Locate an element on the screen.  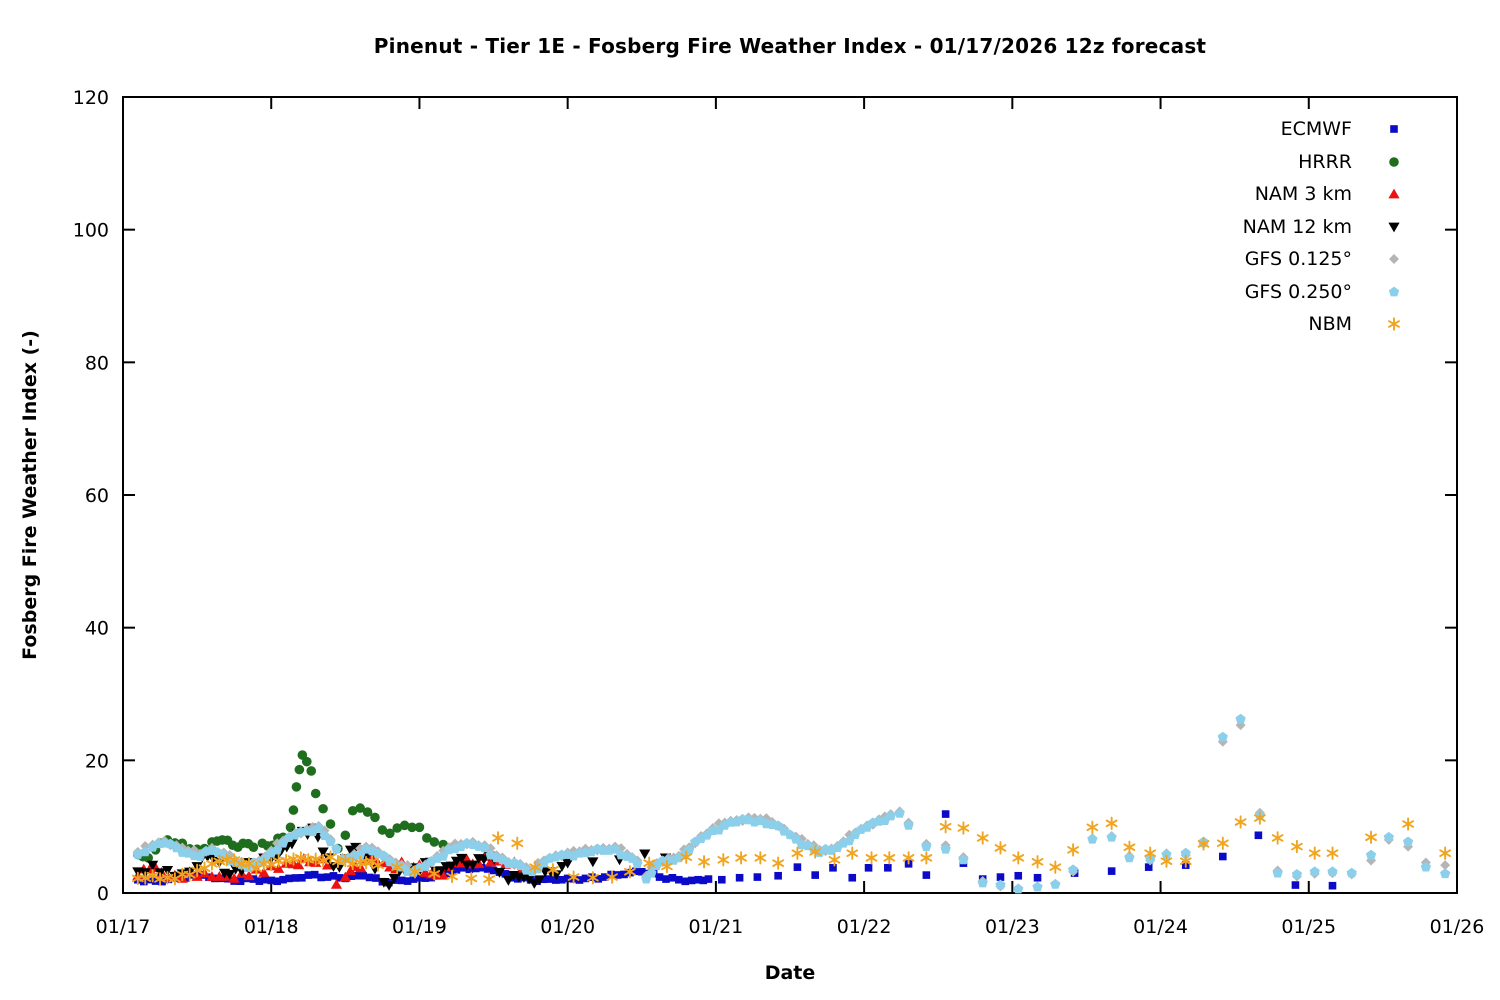
legend-item-nam12: NAM 12 km is located at coordinates (1324, 227).